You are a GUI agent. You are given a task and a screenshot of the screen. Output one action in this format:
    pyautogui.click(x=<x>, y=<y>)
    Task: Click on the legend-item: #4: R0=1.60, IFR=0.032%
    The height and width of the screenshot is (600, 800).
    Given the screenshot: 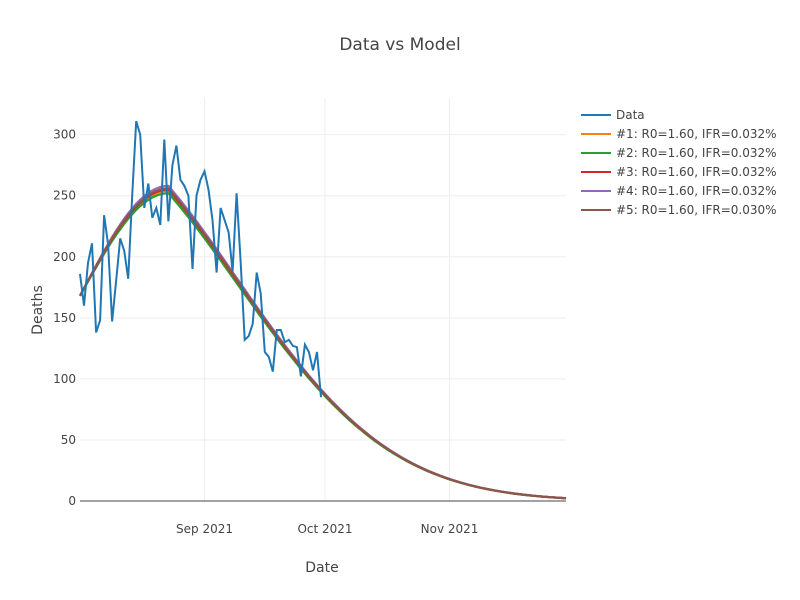 What is the action you would take?
    pyautogui.click(x=679, y=191)
    